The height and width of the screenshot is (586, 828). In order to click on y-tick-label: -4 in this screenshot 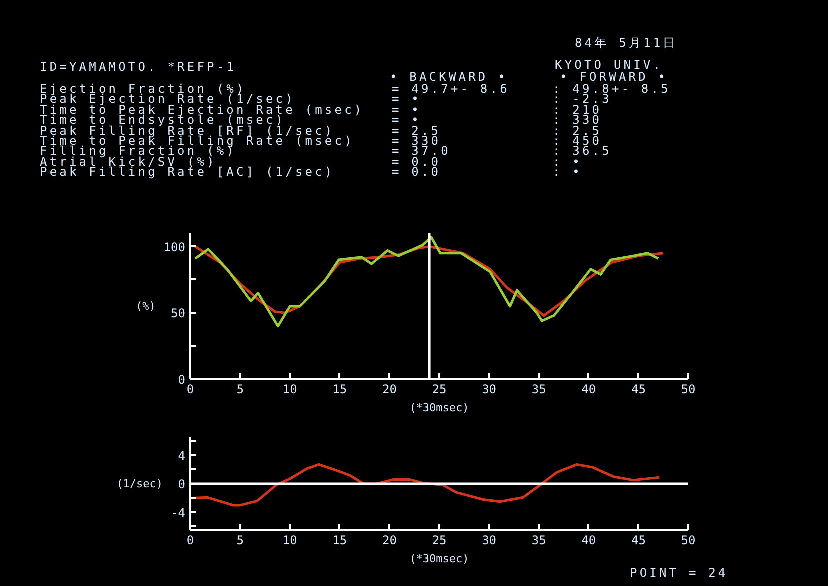, I will do `click(178, 513)`.